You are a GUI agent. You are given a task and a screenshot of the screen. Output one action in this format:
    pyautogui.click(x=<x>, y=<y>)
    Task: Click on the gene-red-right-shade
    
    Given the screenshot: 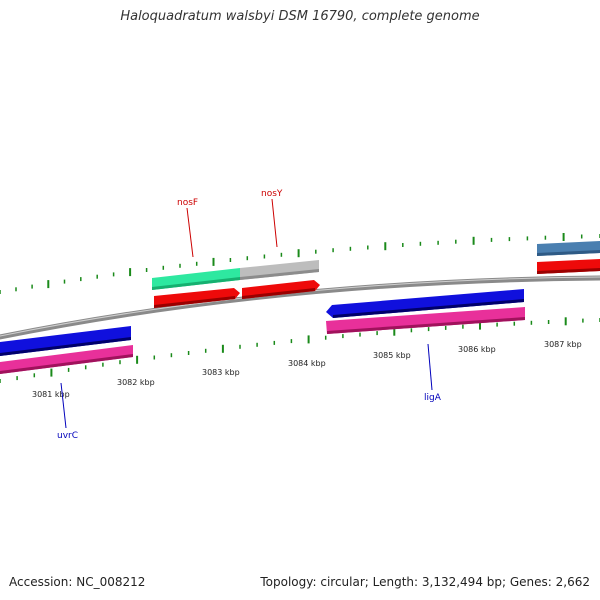 What is the action you would take?
    pyautogui.click(x=568, y=271)
    